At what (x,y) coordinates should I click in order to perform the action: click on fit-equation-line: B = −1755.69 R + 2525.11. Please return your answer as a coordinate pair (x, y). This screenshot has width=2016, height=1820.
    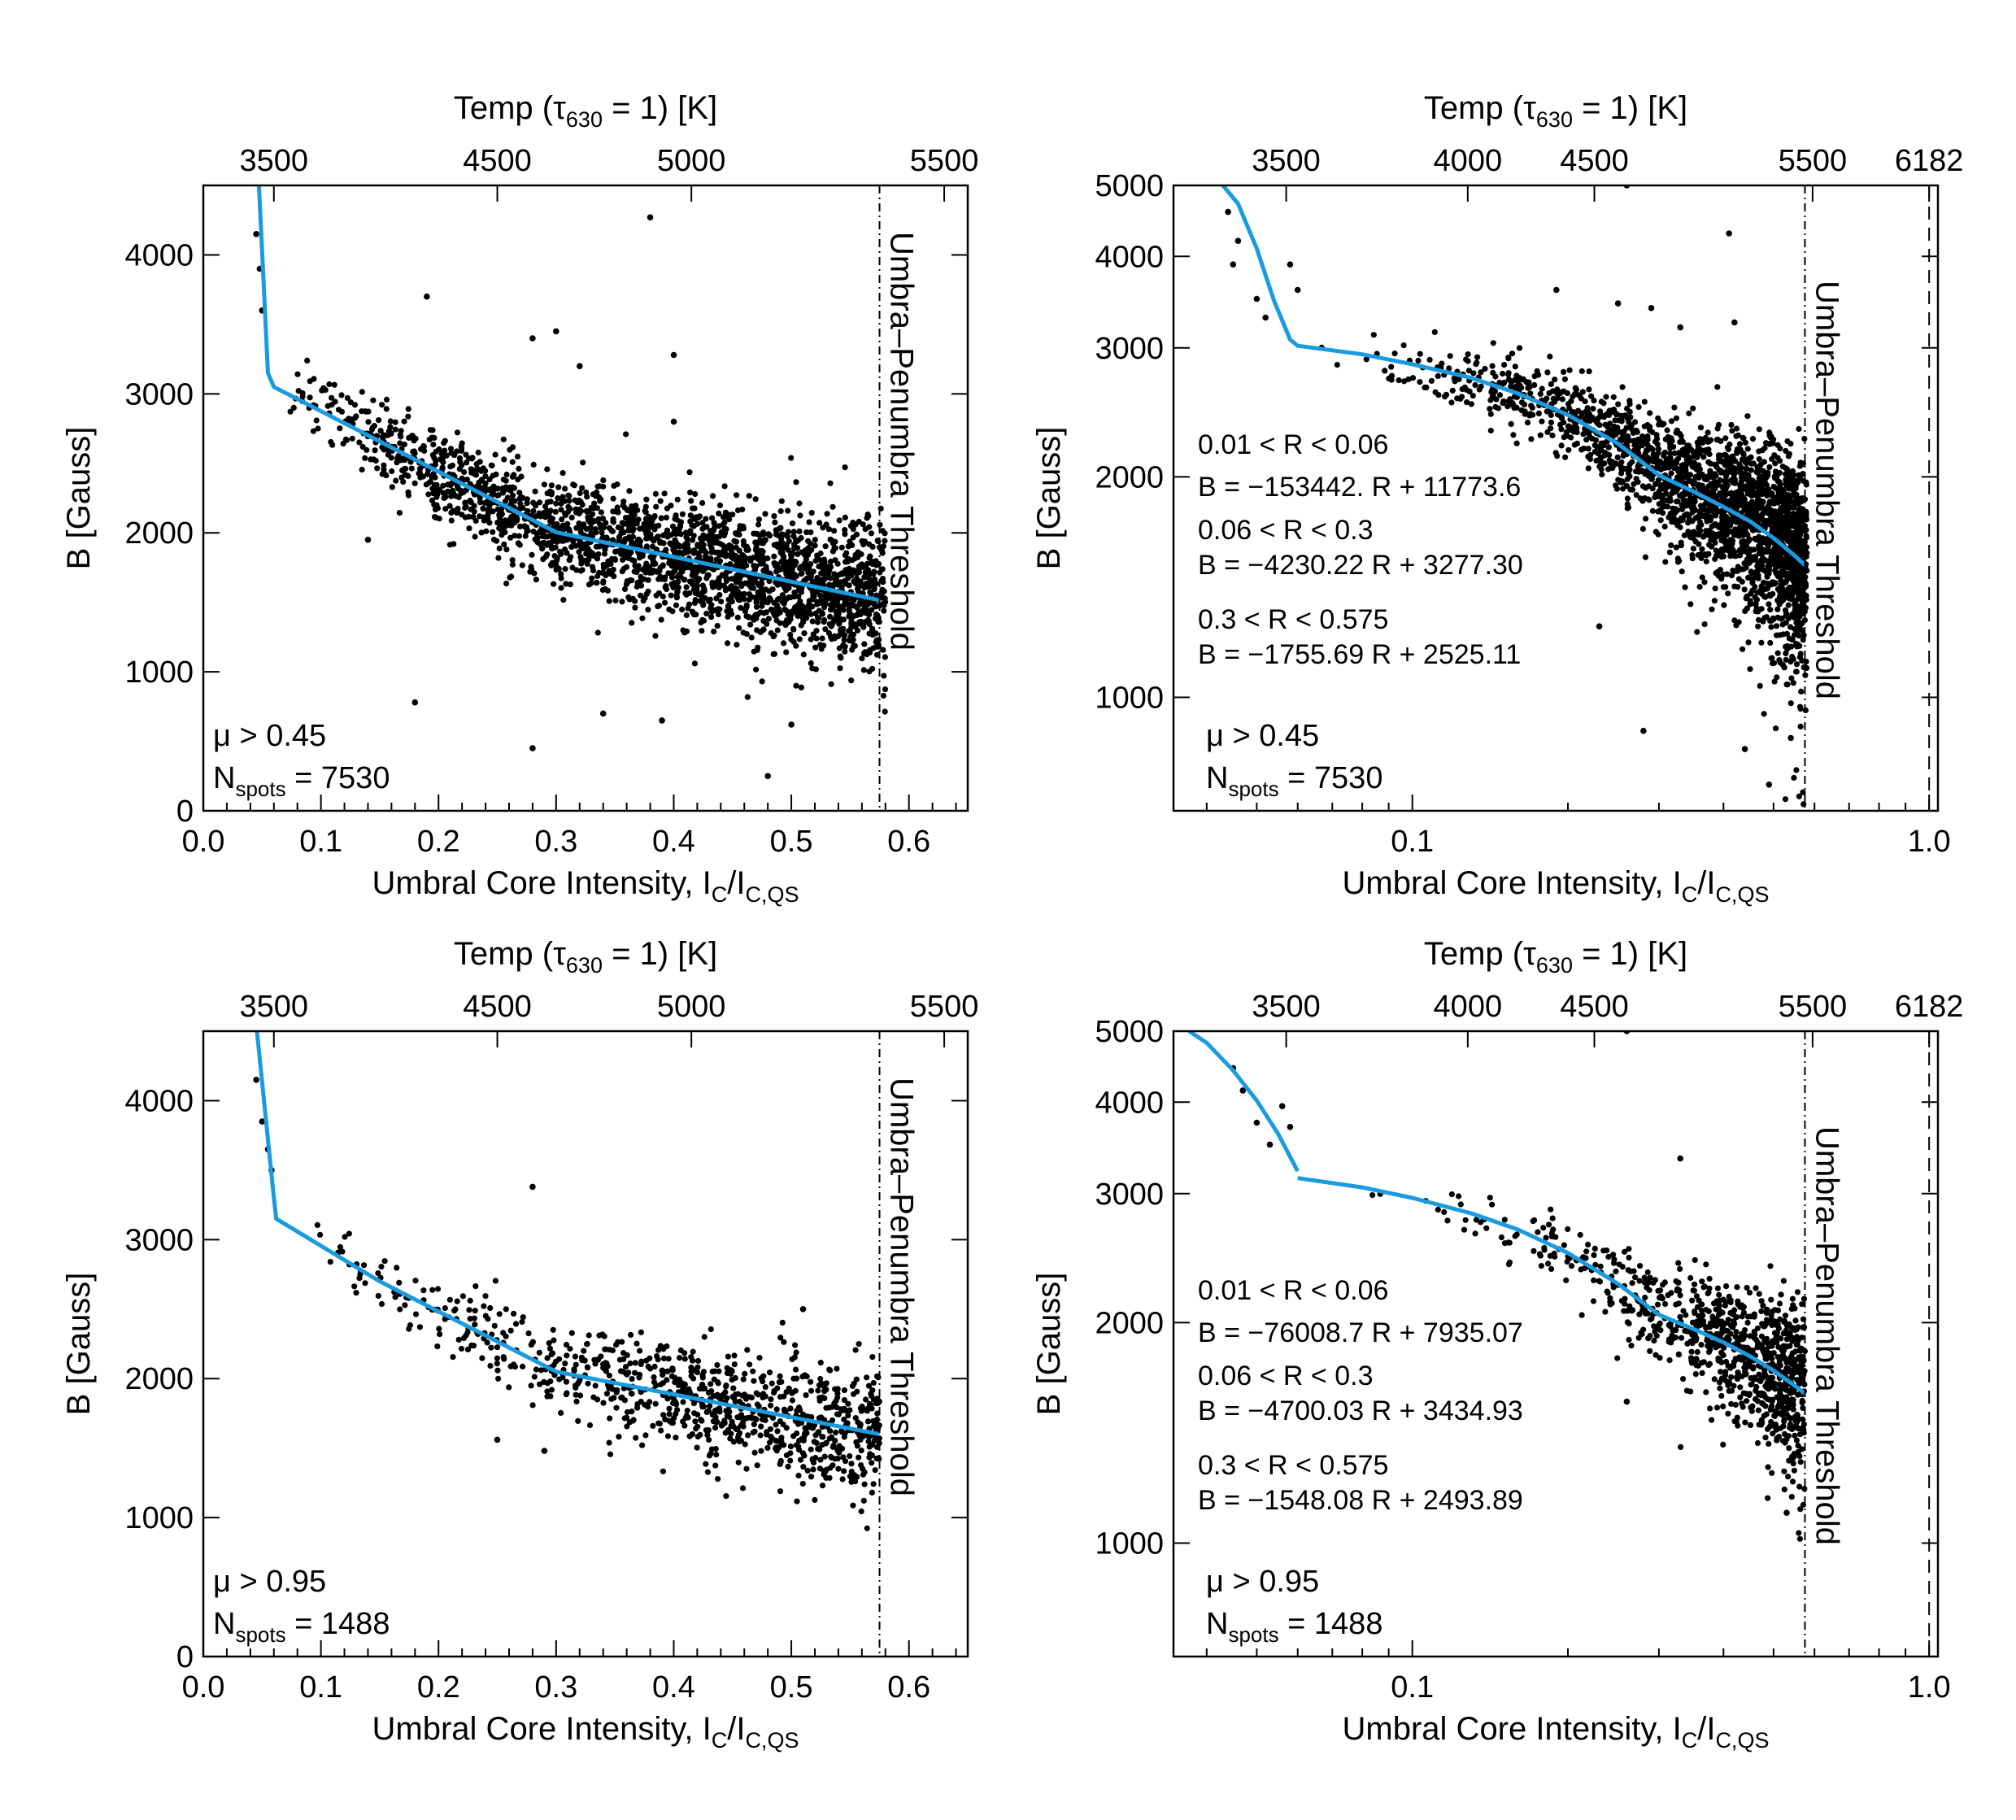
    Looking at the image, I should click on (1359, 654).